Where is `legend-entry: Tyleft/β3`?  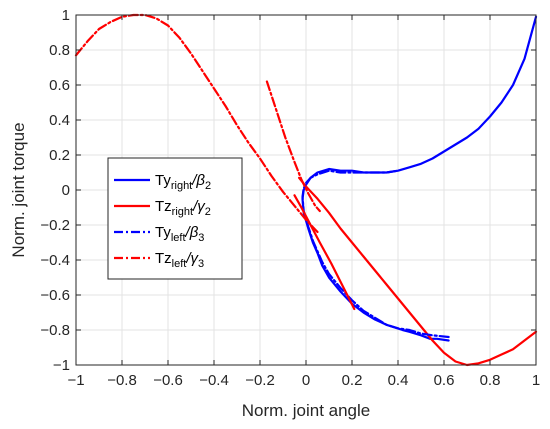
legend-entry: Tyleft/β3 is located at coordinates (179, 234).